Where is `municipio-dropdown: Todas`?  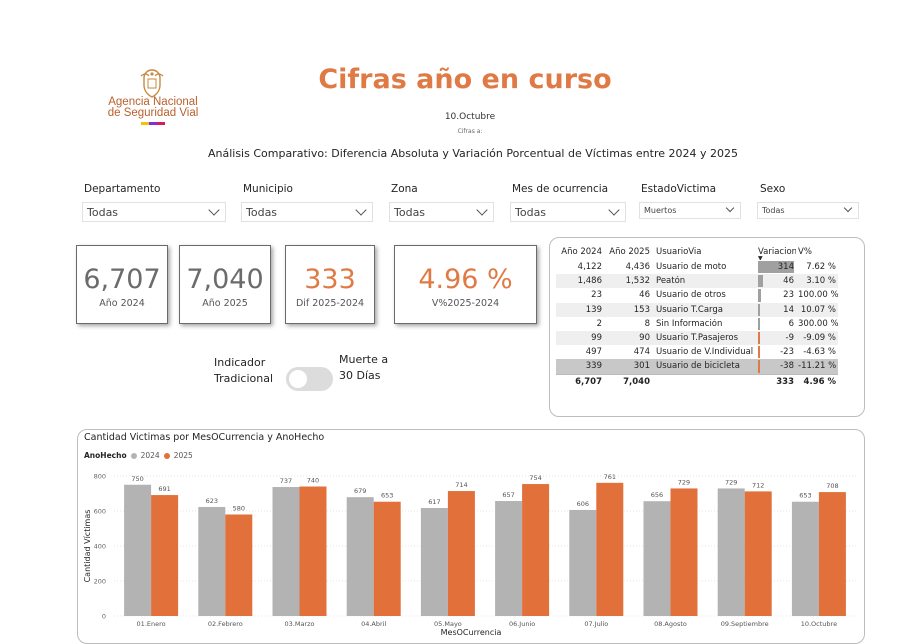 municipio-dropdown: Todas is located at coordinates (307, 212).